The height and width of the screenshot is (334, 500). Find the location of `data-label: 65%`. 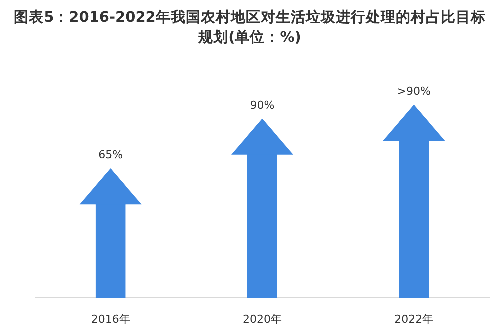

data-label: 65% is located at coordinates (111, 155).